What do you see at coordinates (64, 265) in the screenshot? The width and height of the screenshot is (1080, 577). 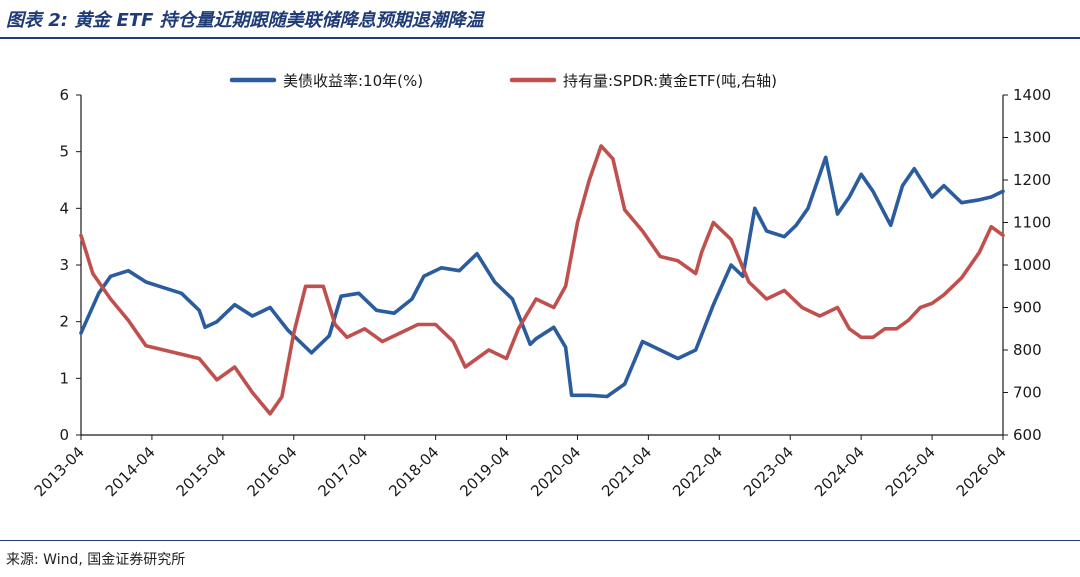 I see `y-left-tick-label: 3` at bounding box center [64, 265].